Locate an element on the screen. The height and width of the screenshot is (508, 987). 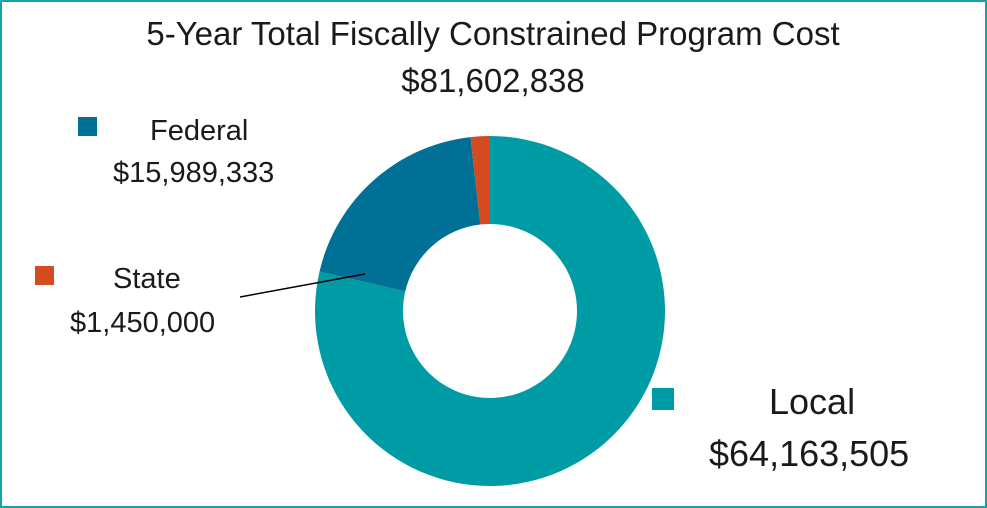
legend-label-state: State is located at coordinates (147, 279).